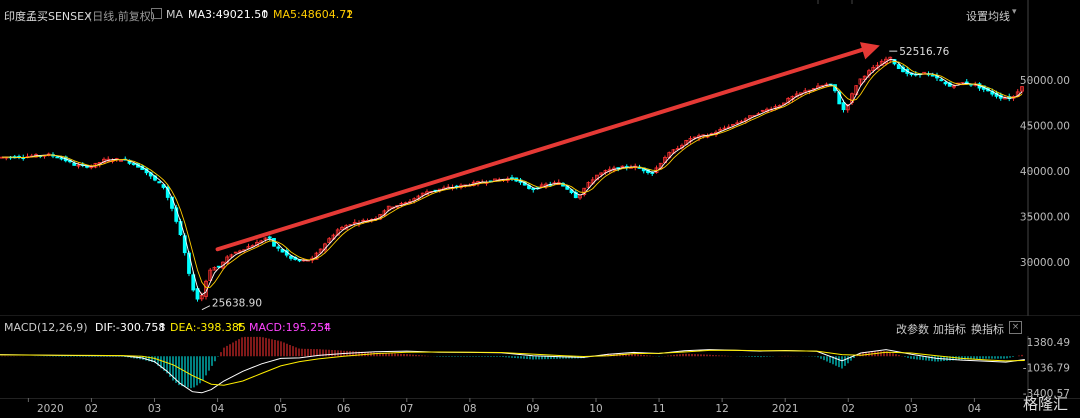 The width and height of the screenshot is (1080, 418). What do you see at coordinates (240, 327) in the screenshot?
I see `dea-arrow-icon: ↑` at bounding box center [240, 327].